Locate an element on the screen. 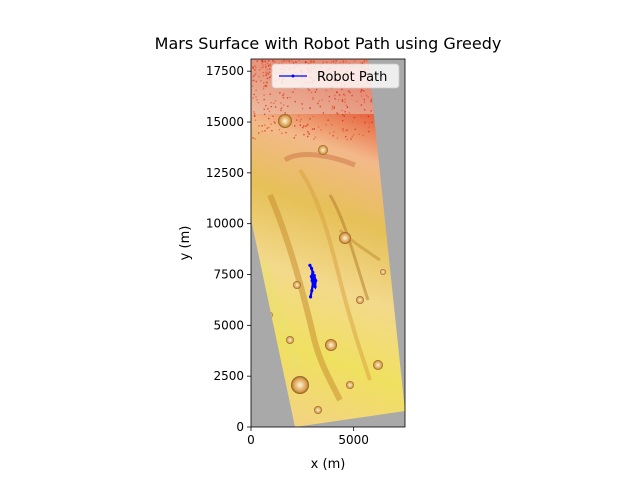 The height and width of the screenshot is (480, 640). y-axis-ticks: 0 2500 5000 7500 10000 12500 15000 17500 is located at coordinates (228, 249).